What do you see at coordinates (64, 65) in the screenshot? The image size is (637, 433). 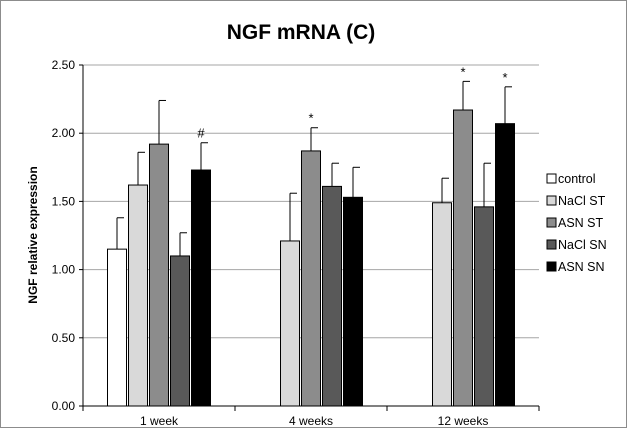 I see `y-tick-label: 2.50` at bounding box center [64, 65].